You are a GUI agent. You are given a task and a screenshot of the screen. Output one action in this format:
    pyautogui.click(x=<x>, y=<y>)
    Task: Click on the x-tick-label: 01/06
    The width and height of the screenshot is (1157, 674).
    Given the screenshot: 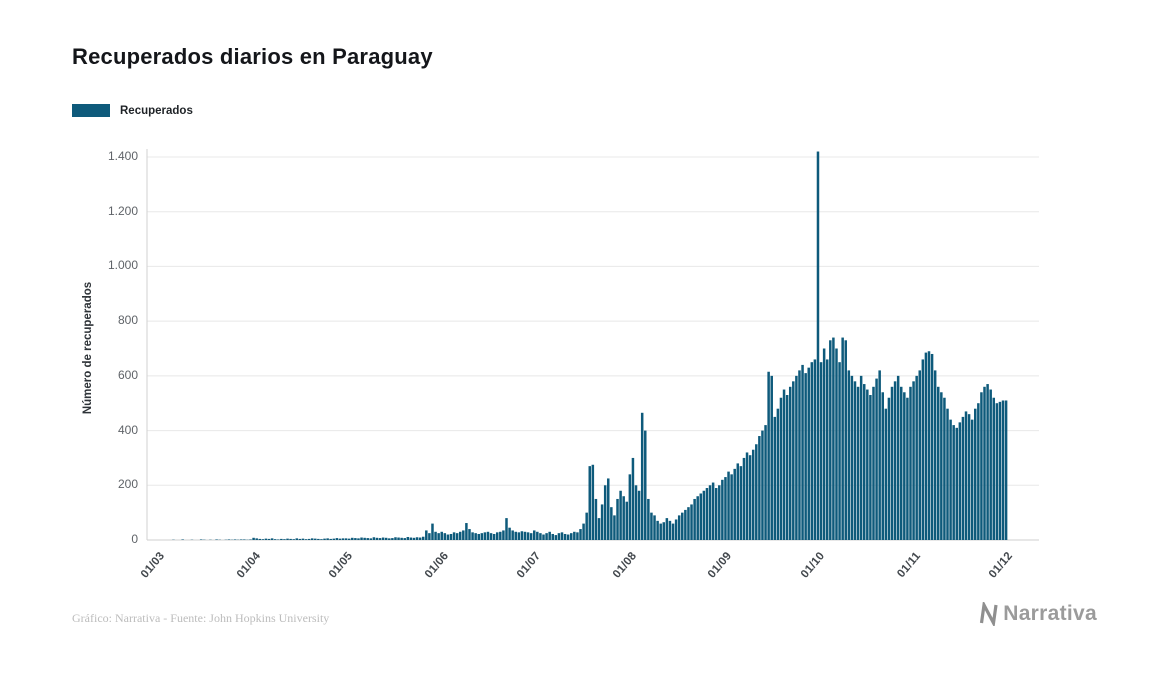 What is the action you would take?
    pyautogui.click(x=436, y=565)
    